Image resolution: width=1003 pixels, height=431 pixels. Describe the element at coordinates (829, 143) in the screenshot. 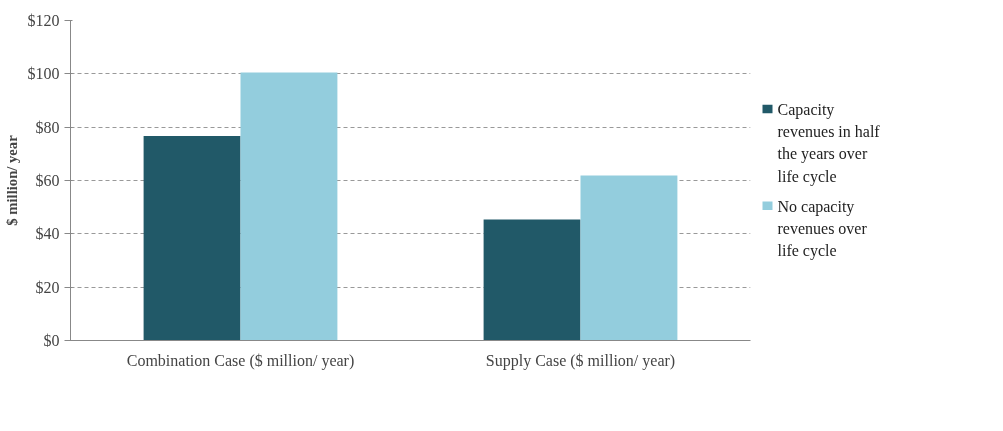

I see `legend-label: Capacity revenues in half the years over life cycle` at that location.